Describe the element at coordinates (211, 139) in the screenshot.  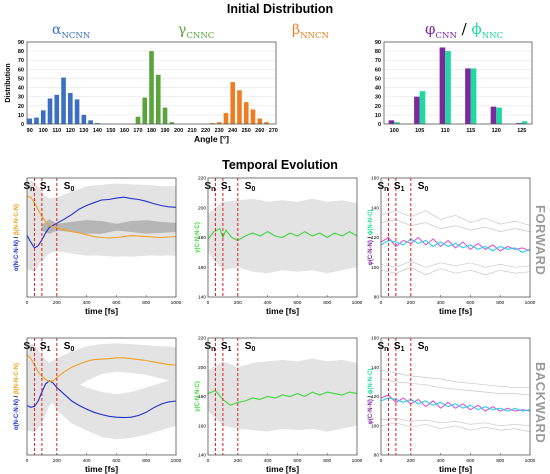
I see `x-axis-label: Angle [°]` at that location.